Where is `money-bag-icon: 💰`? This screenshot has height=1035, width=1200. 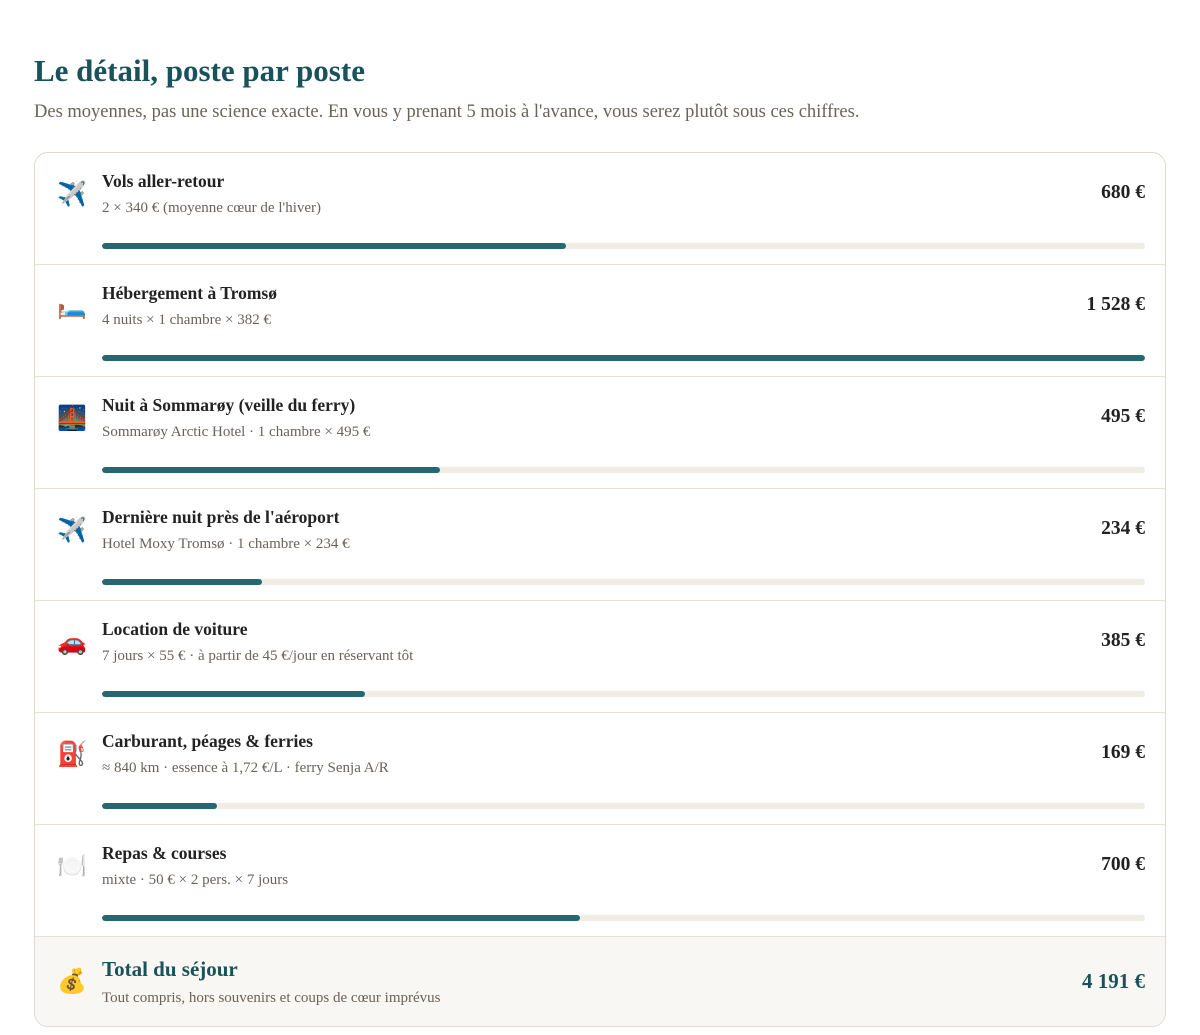
money-bag-icon: 💰 is located at coordinates (72, 981).